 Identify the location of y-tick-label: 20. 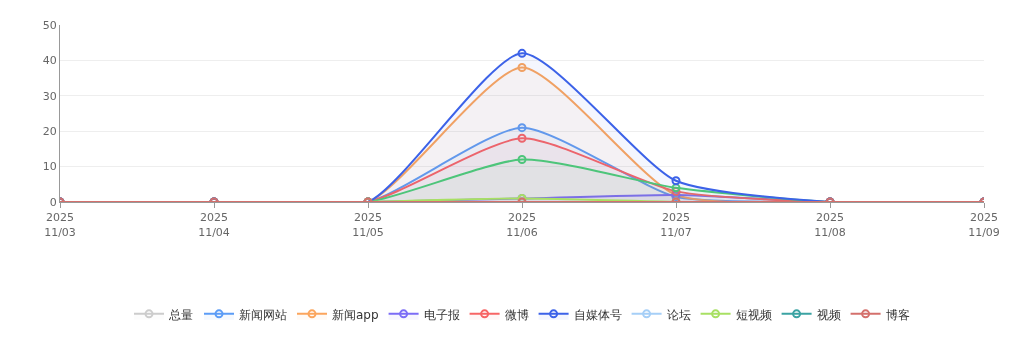
(49, 132).